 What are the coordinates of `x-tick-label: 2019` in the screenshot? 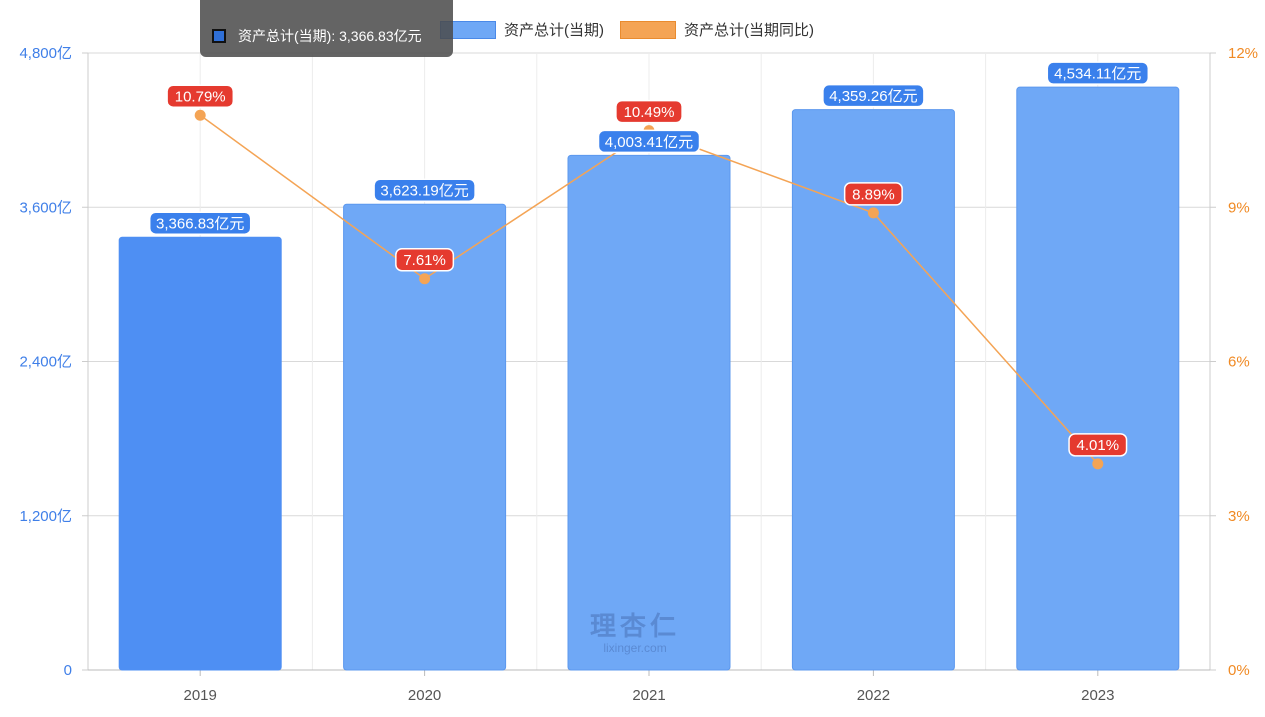 It's located at (200, 695).